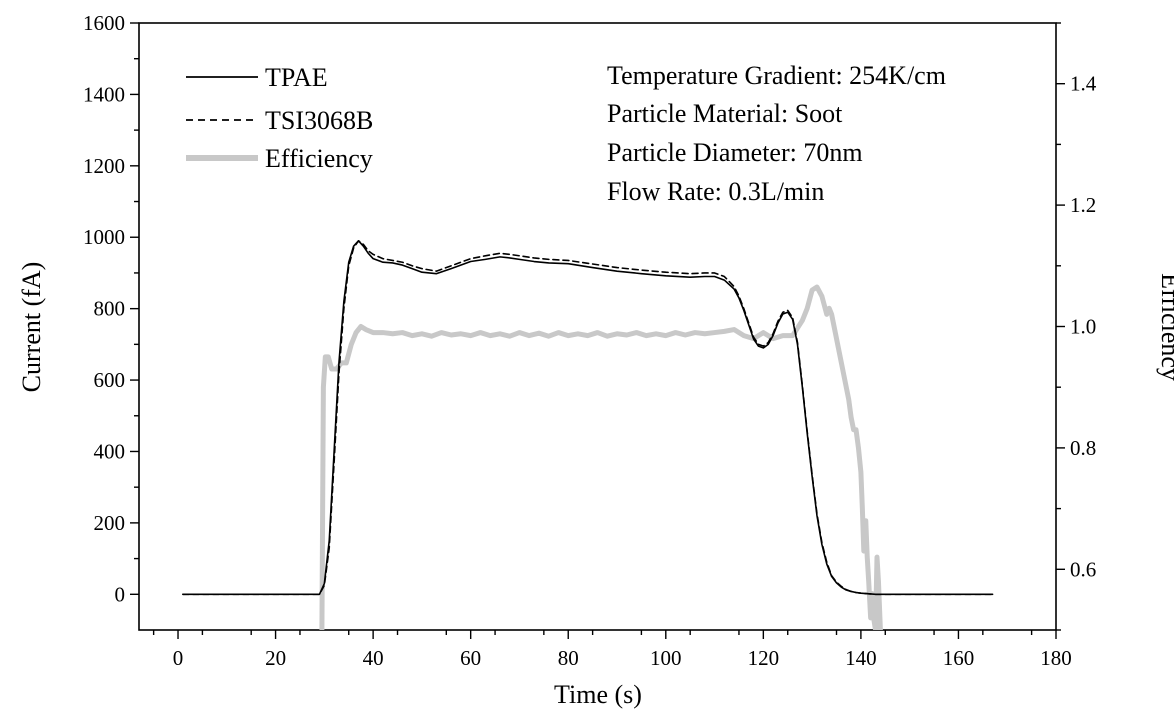  Describe the element at coordinates (110, 380) in the screenshot. I see `y-tick-label: 600` at that location.